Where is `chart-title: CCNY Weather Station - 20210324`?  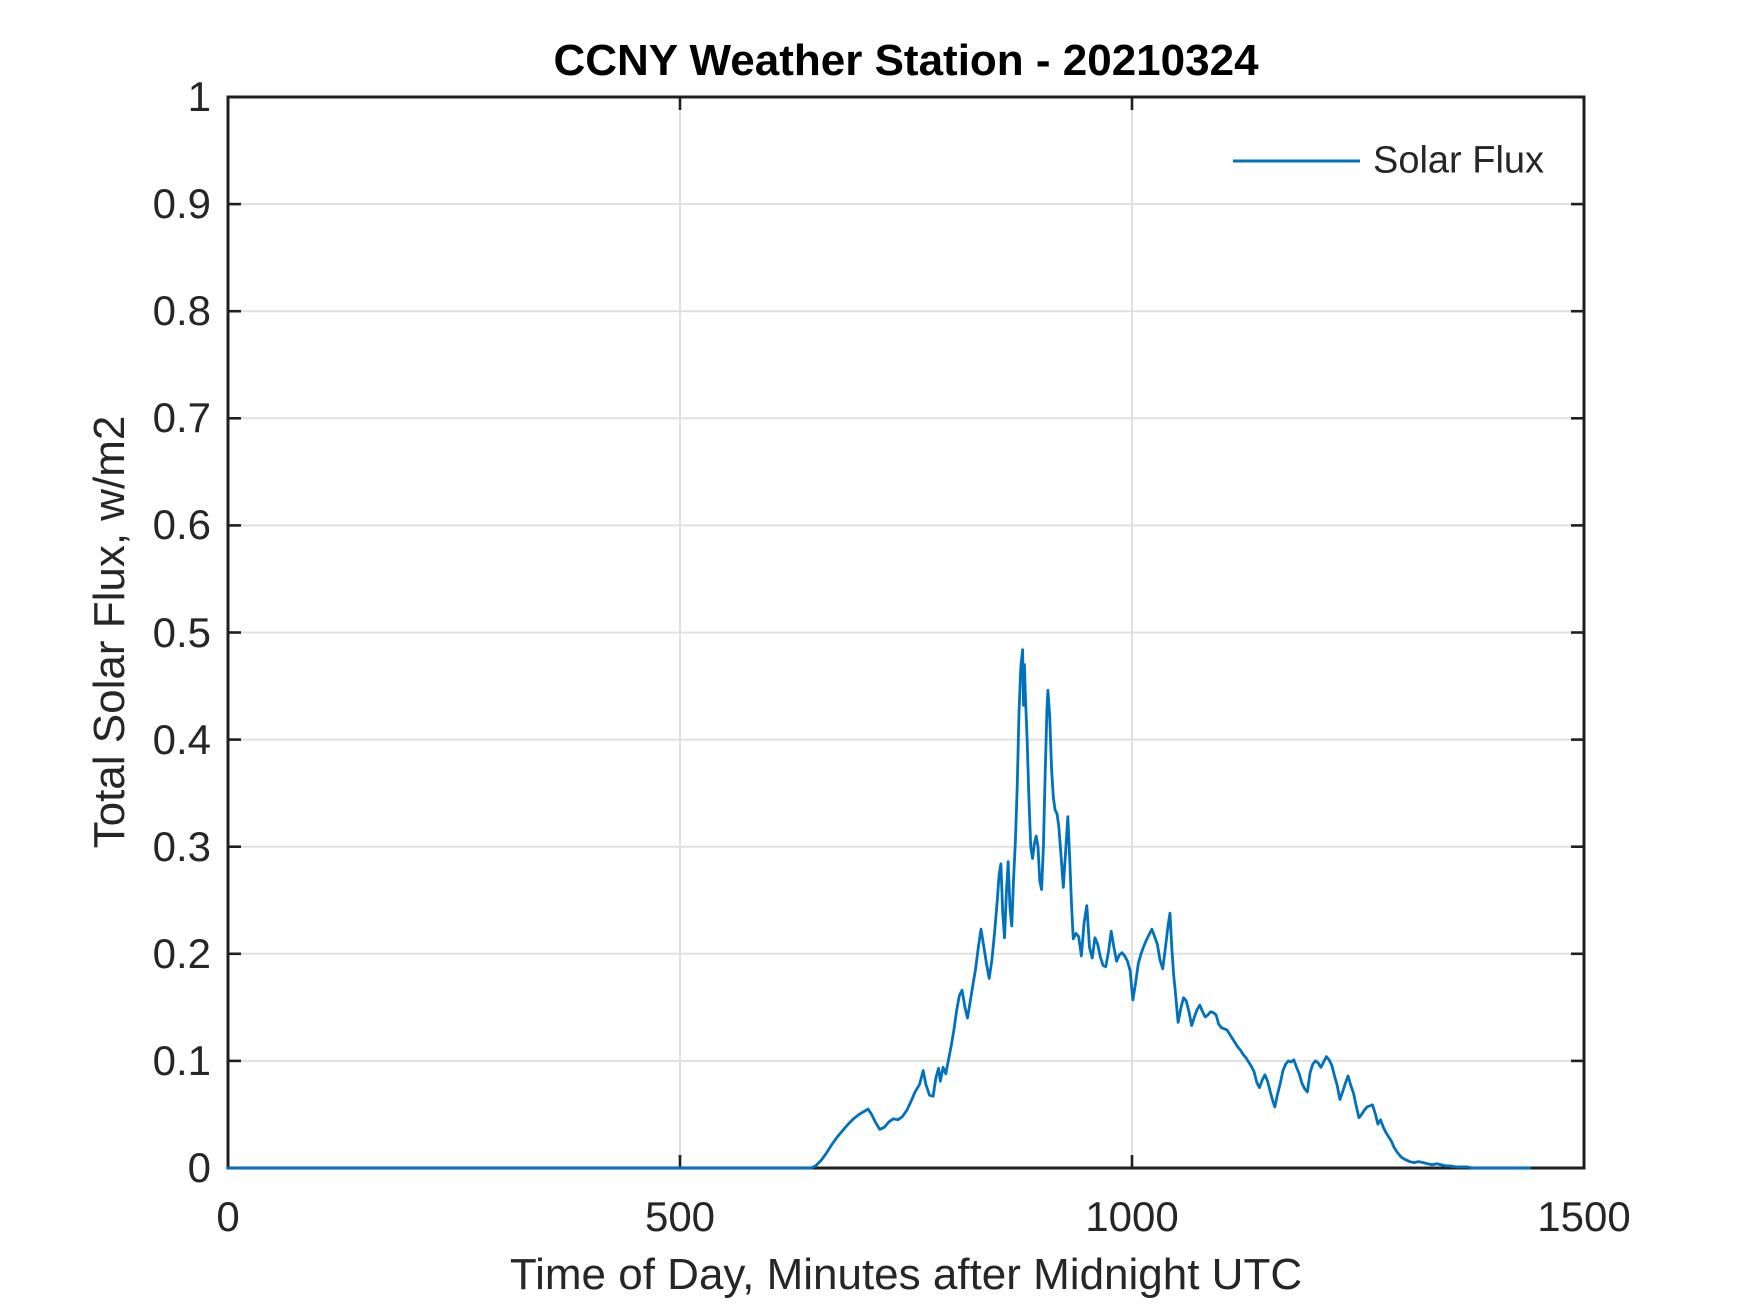
chart-title: CCNY Weather Station - 20210324 is located at coordinates (906, 60).